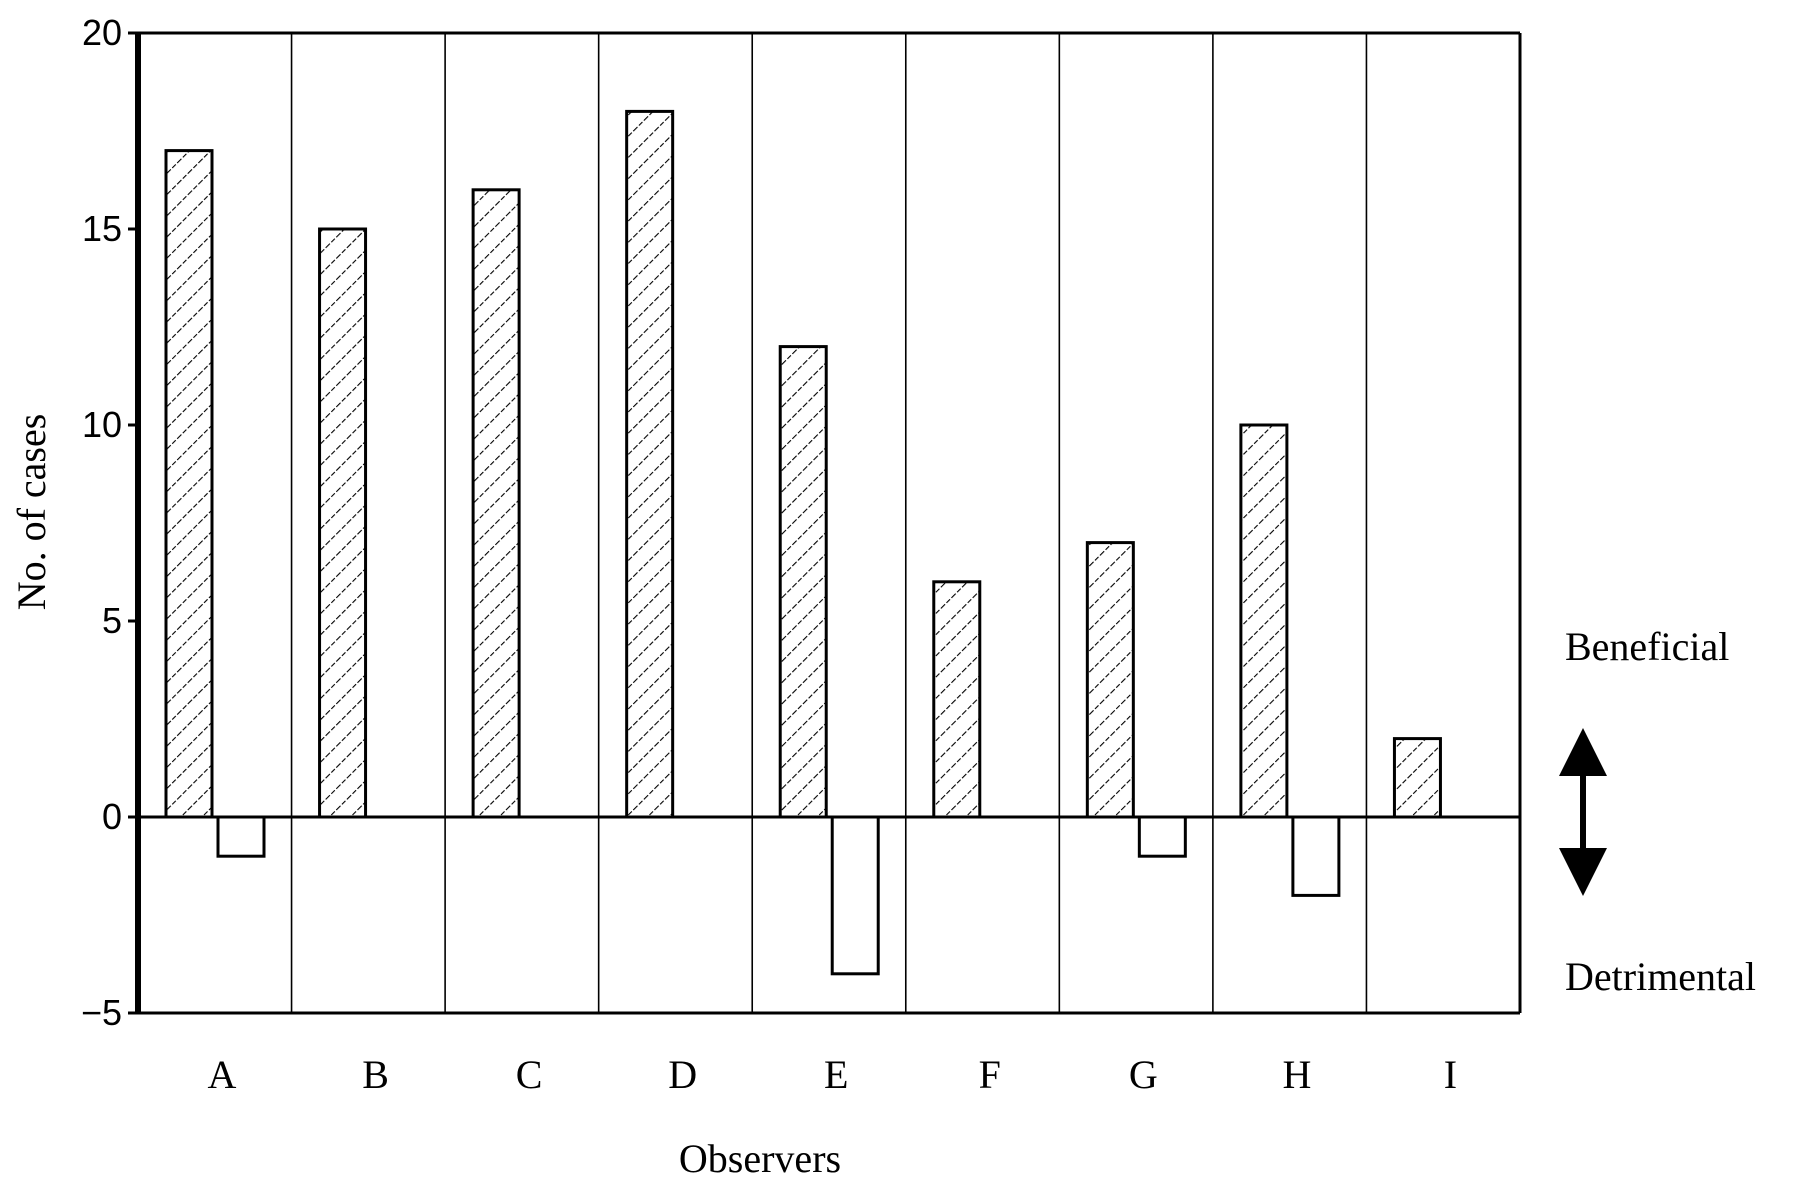 The width and height of the screenshot is (1800, 1180). I want to click on bar-beneficial-D, so click(650, 464).